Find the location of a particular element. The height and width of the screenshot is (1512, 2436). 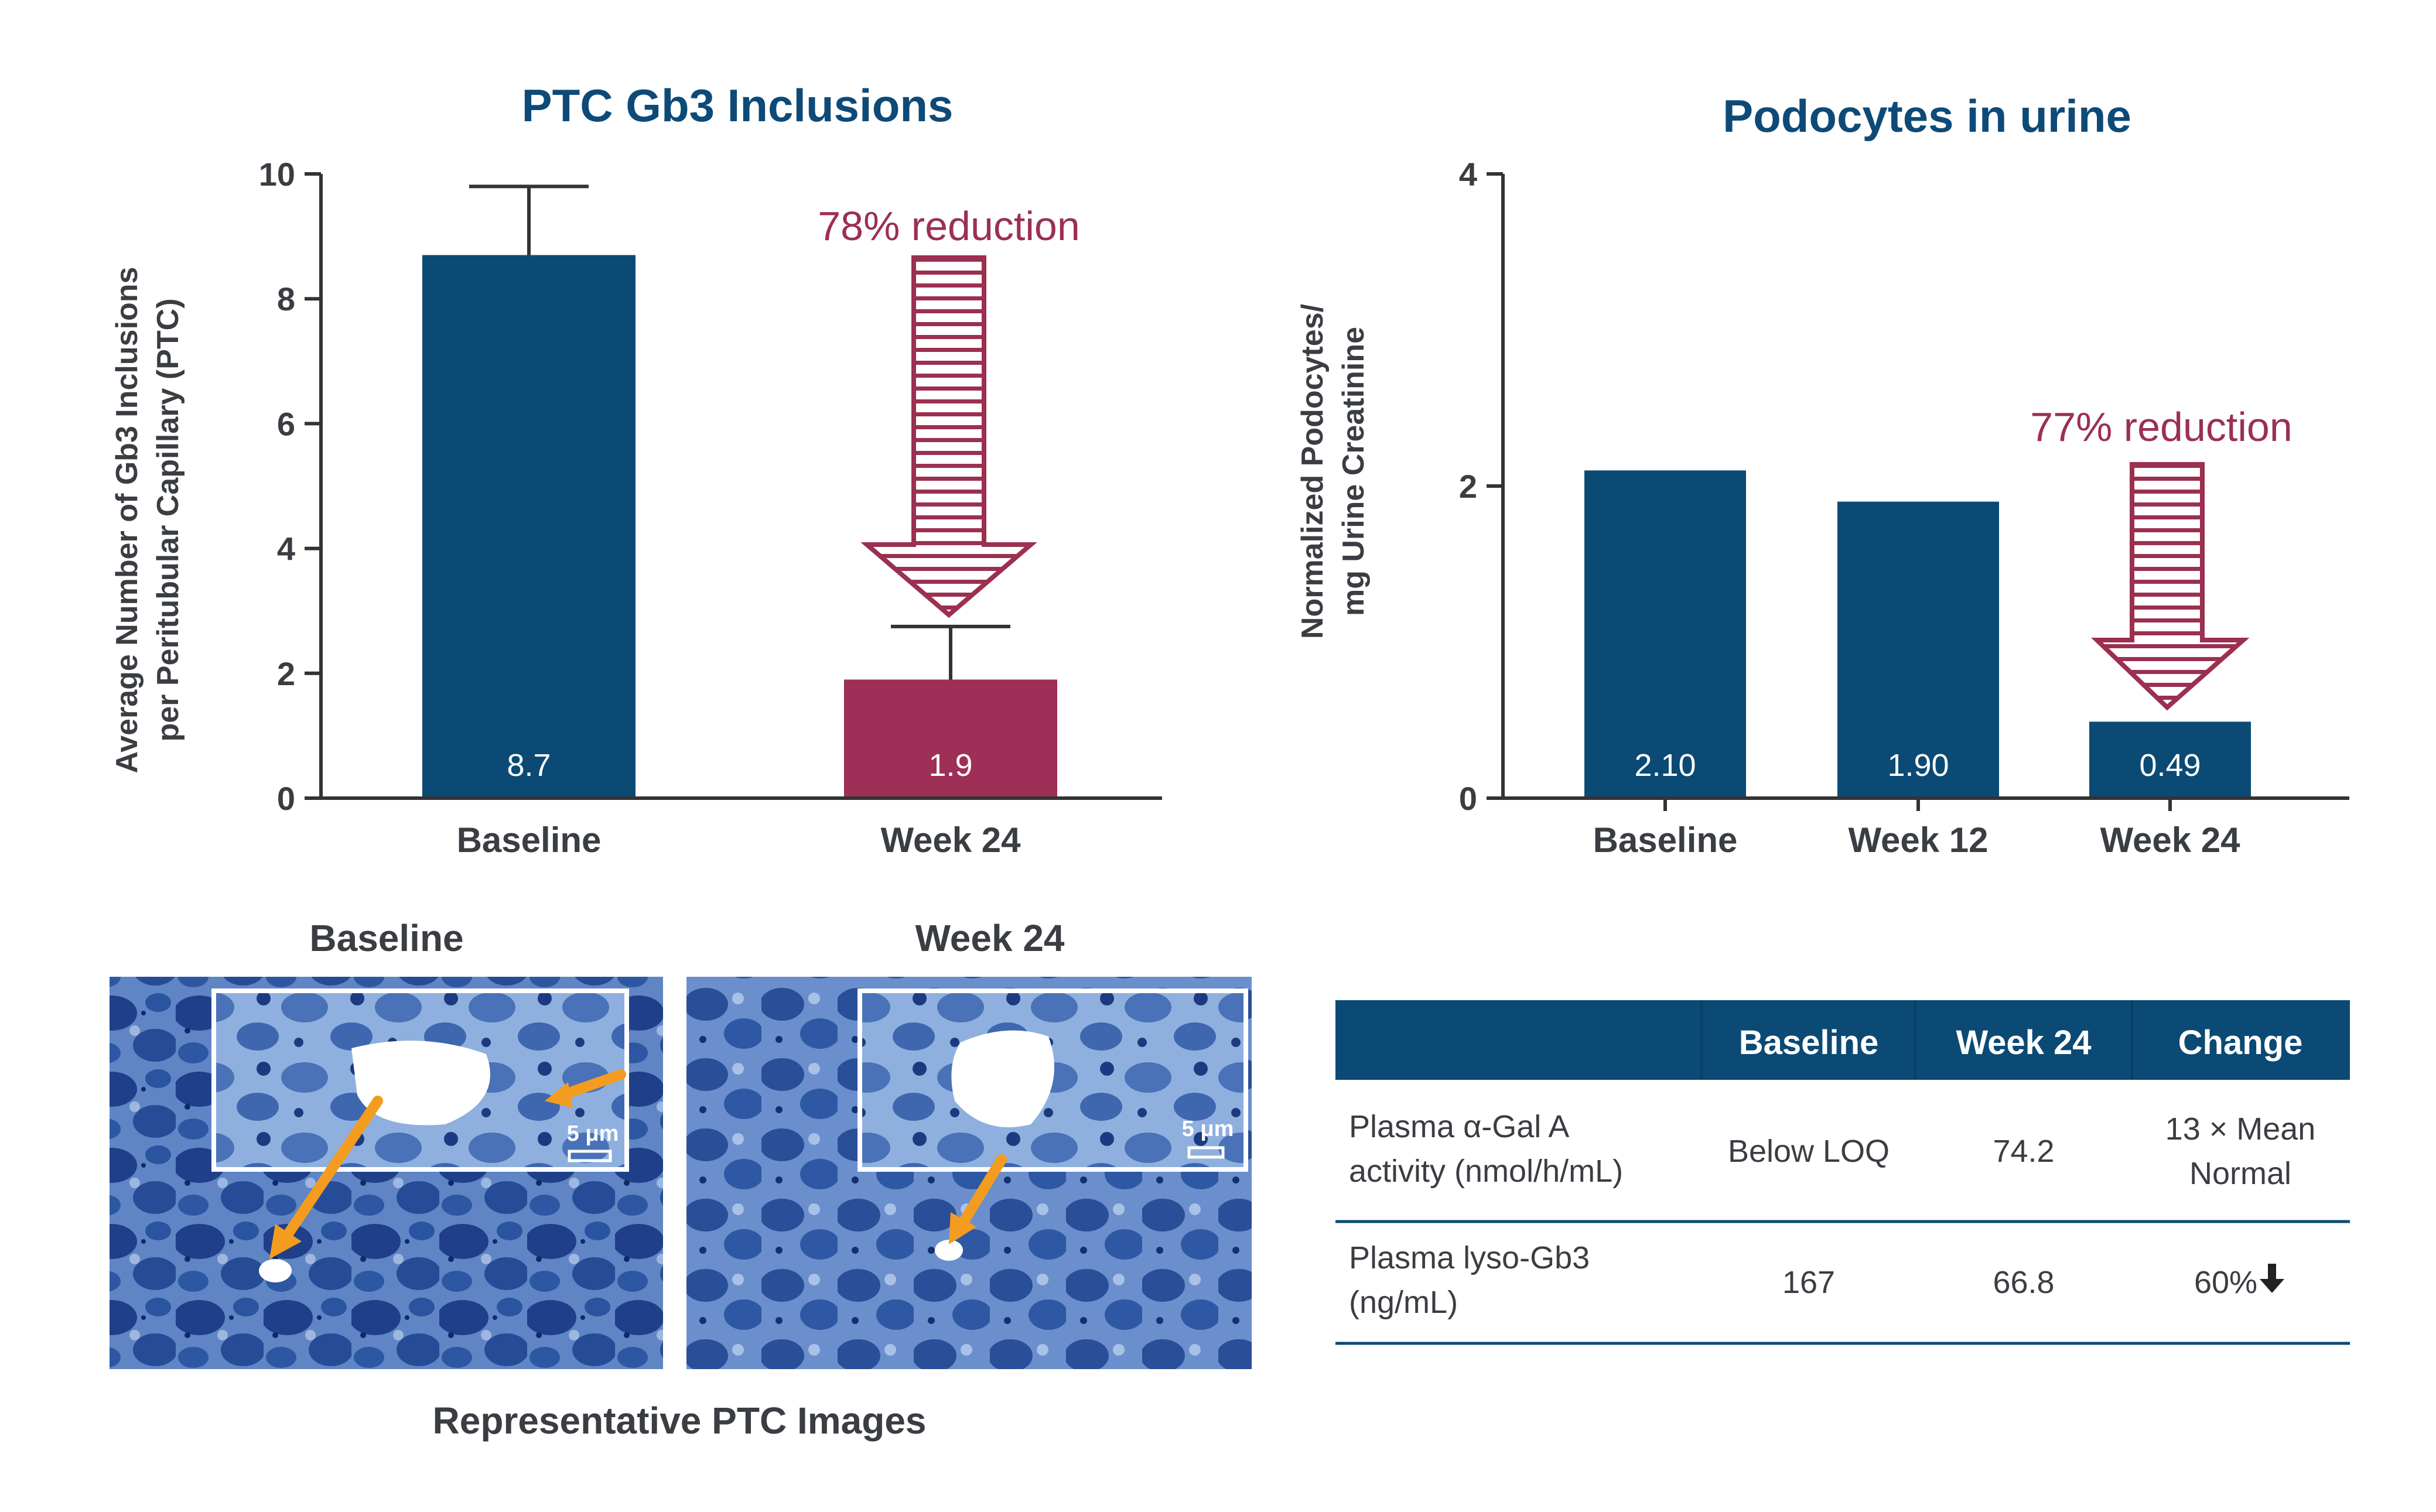

reduction-annotation: 77% reduction is located at coordinates (2161, 427).